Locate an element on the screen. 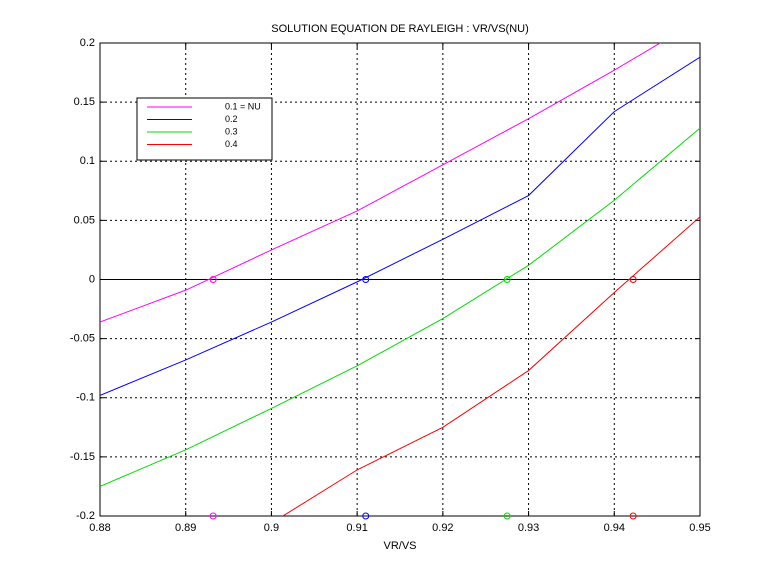 The image size is (769, 577). y-tick-label: -0.2 is located at coordinates (85, 516).